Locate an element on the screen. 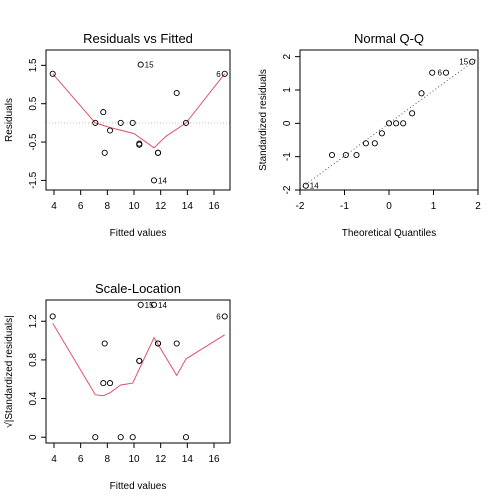 The image size is (504, 504). x-tick-label: -1 is located at coordinates (344, 206).